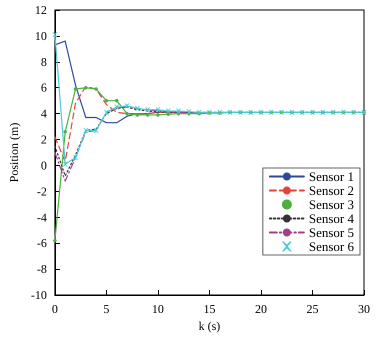 The height and width of the screenshot is (337, 376). Describe the element at coordinates (41, 191) in the screenshot. I see `y-tick-label: -2` at that location.